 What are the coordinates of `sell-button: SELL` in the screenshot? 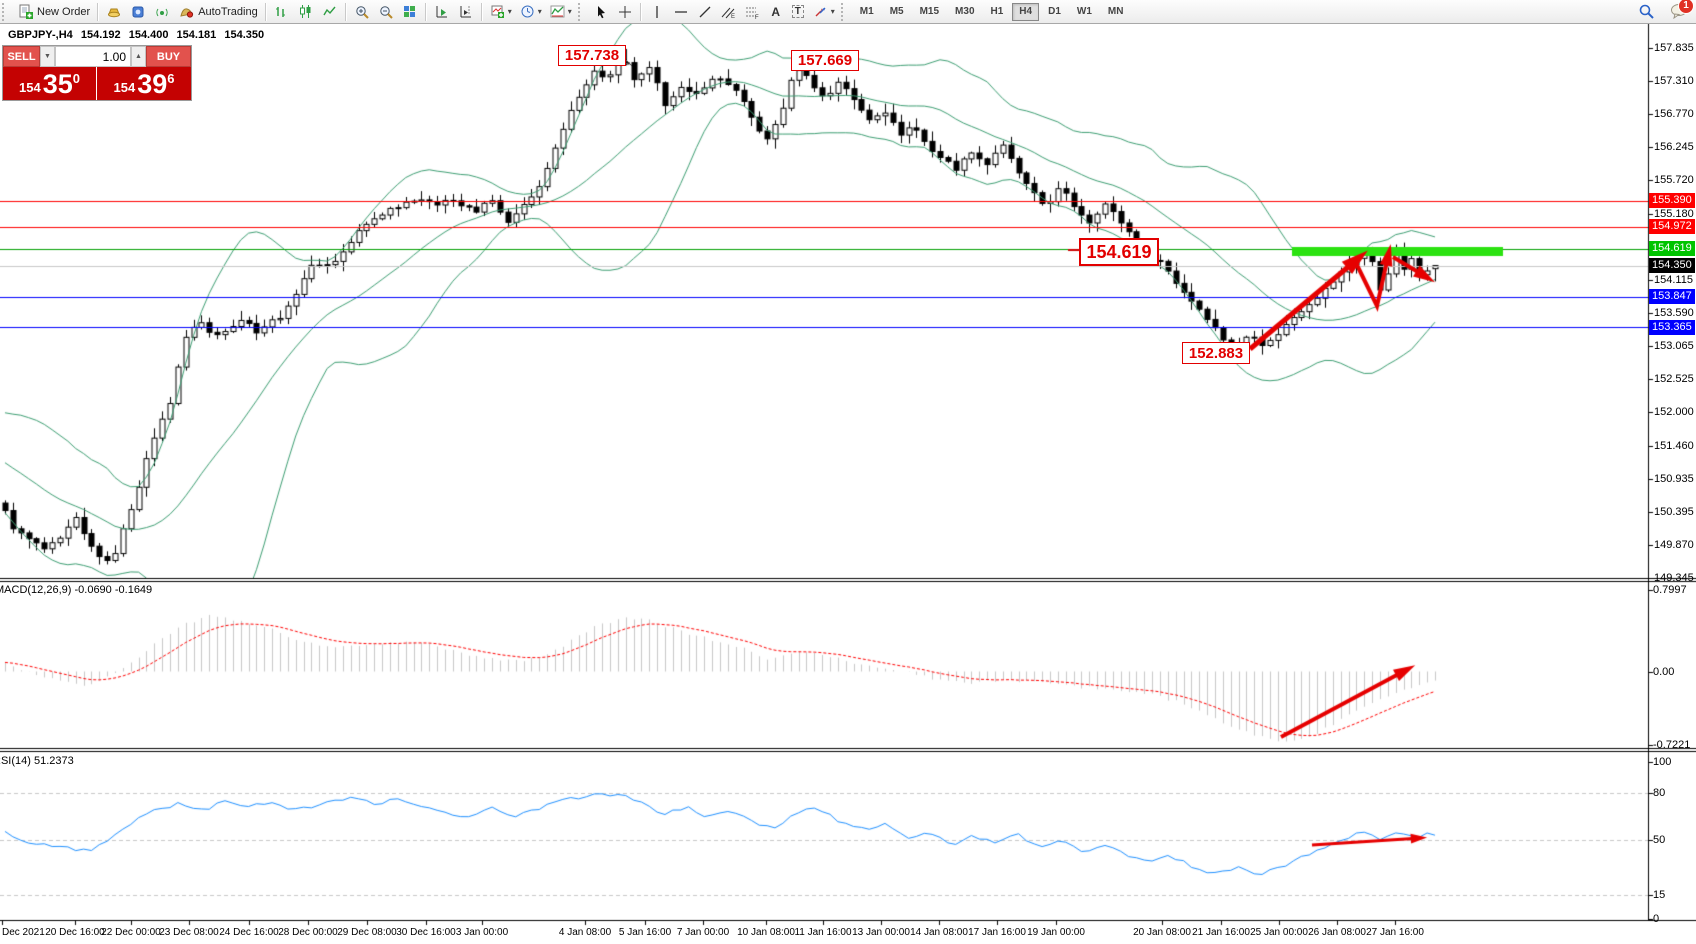 It's located at (21, 56).